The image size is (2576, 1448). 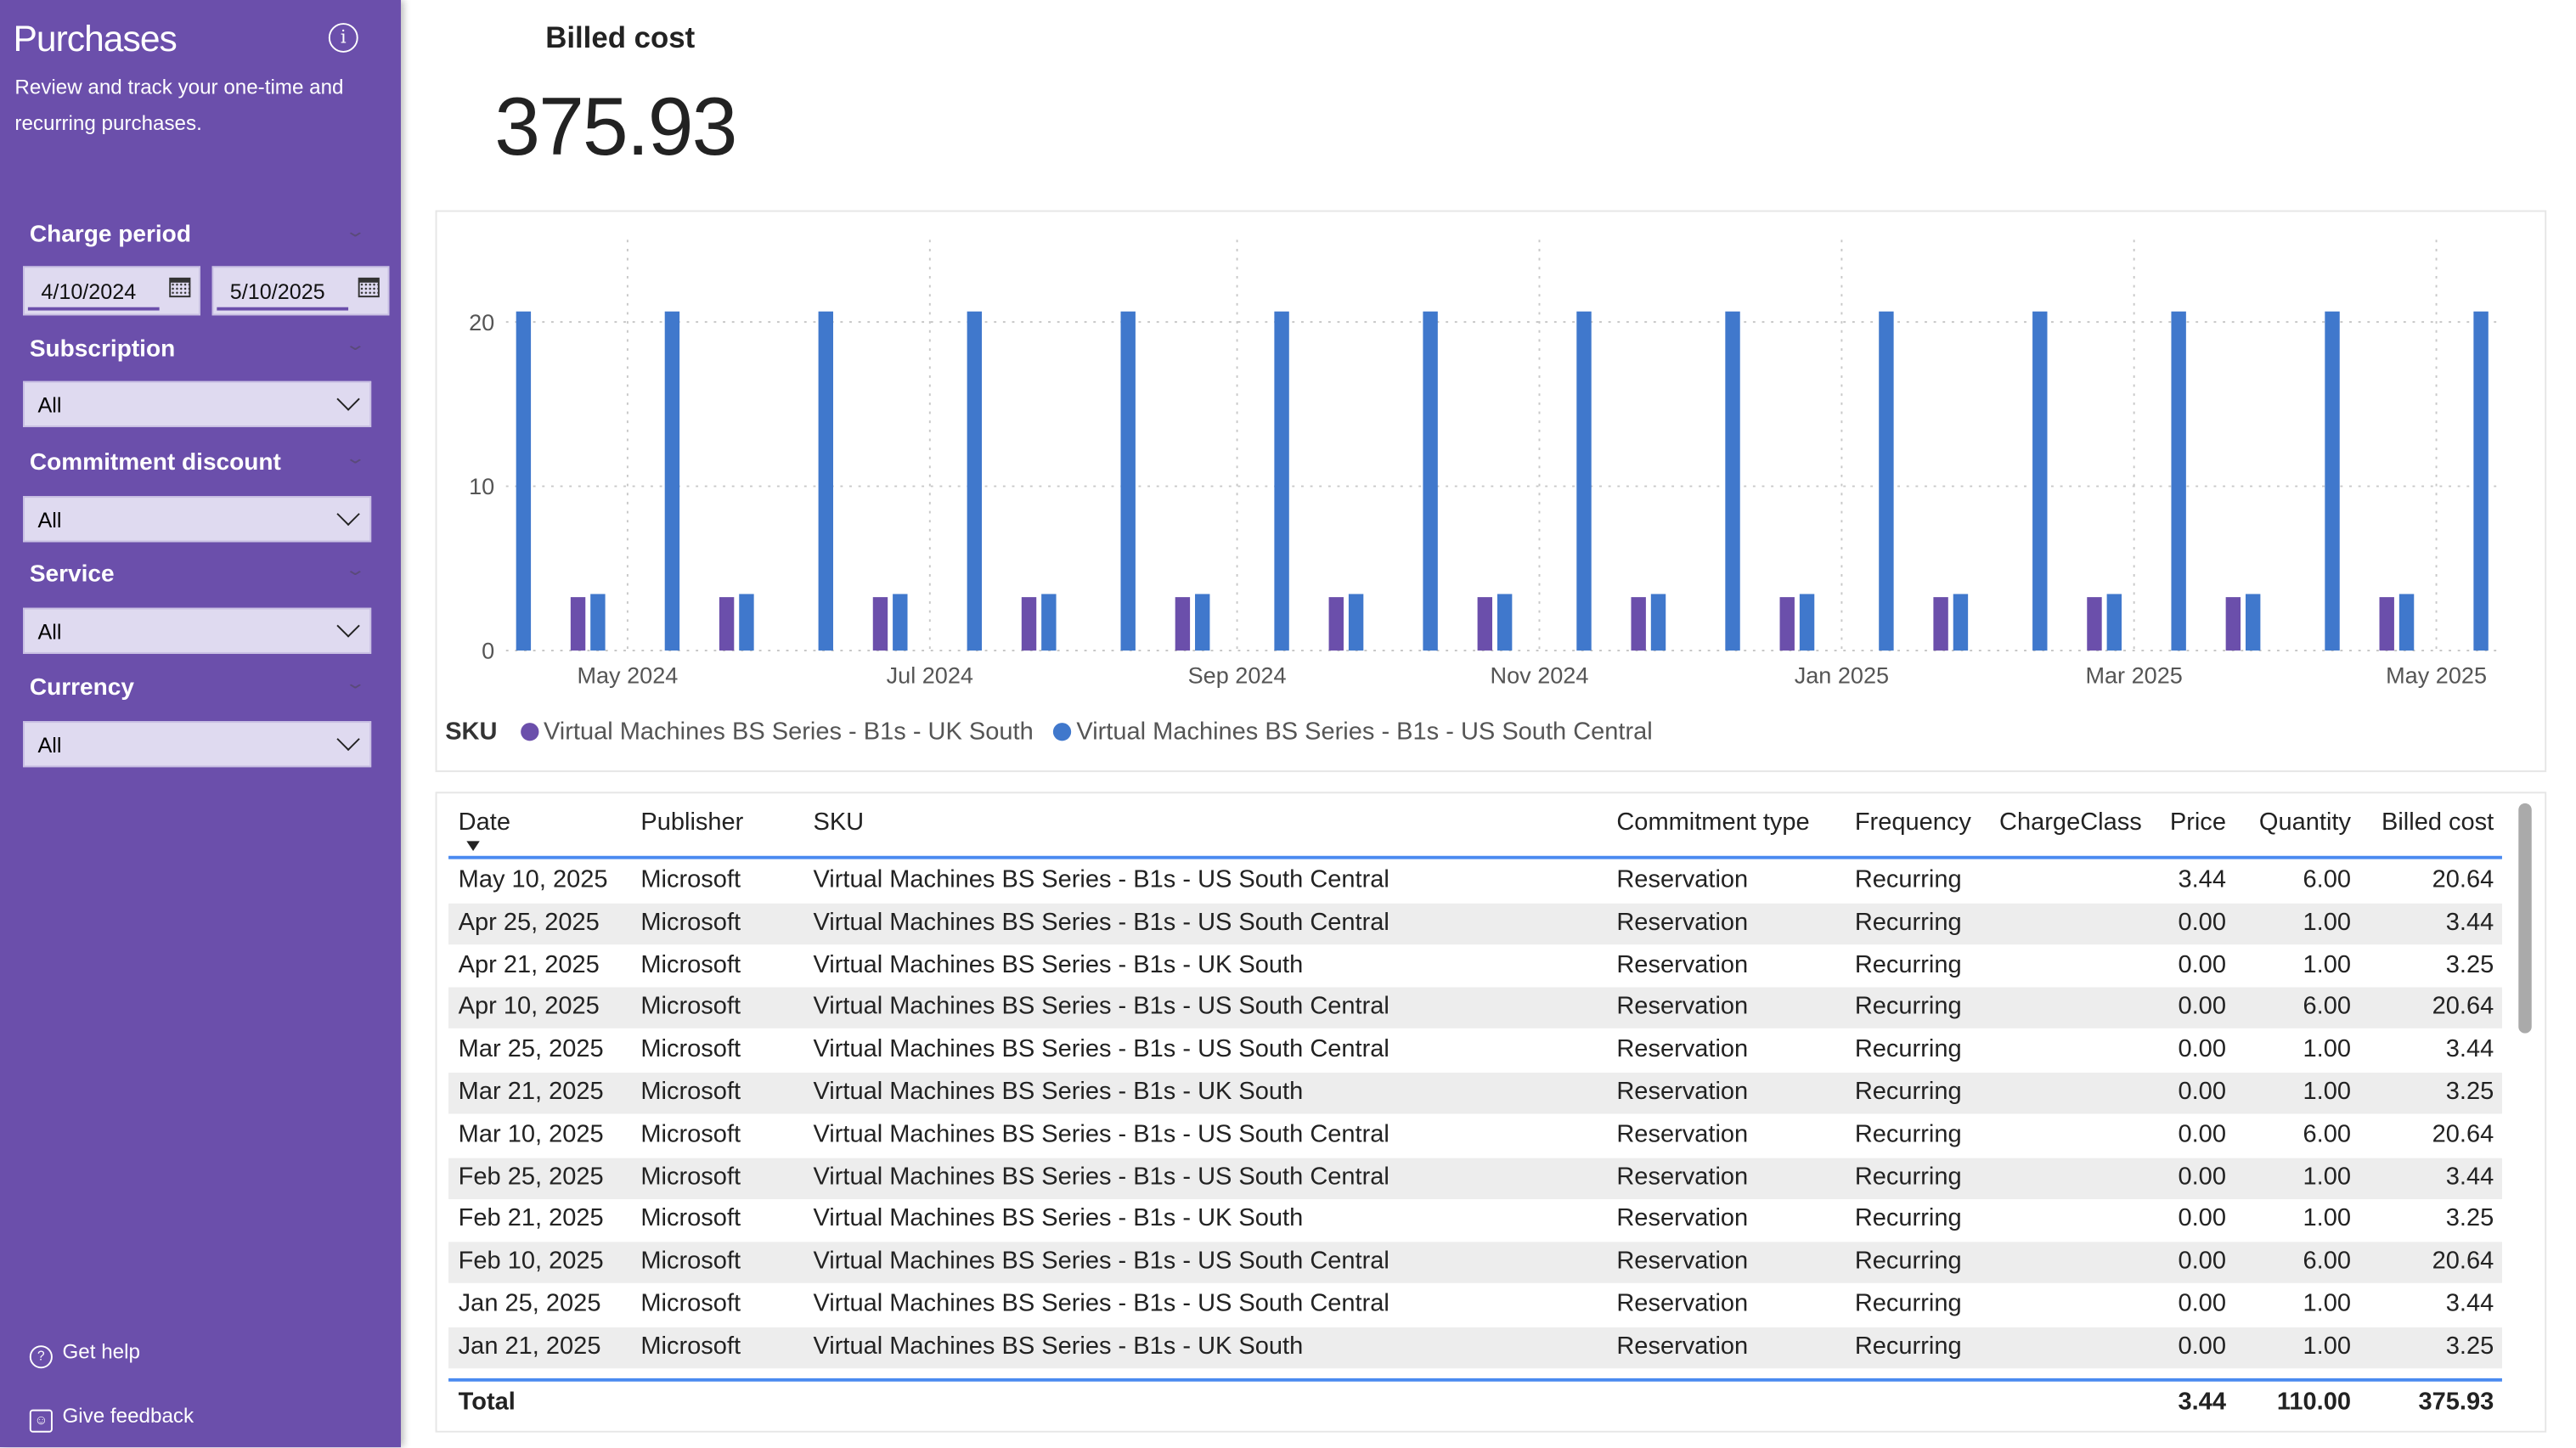 I want to click on get-help-link: ? Get help, so click(x=84, y=1354).